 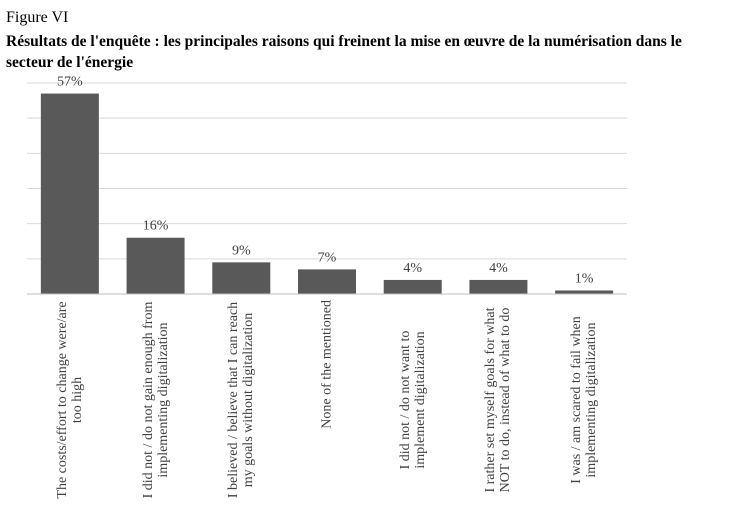 I want to click on value-label: 57%, so click(x=70, y=82).